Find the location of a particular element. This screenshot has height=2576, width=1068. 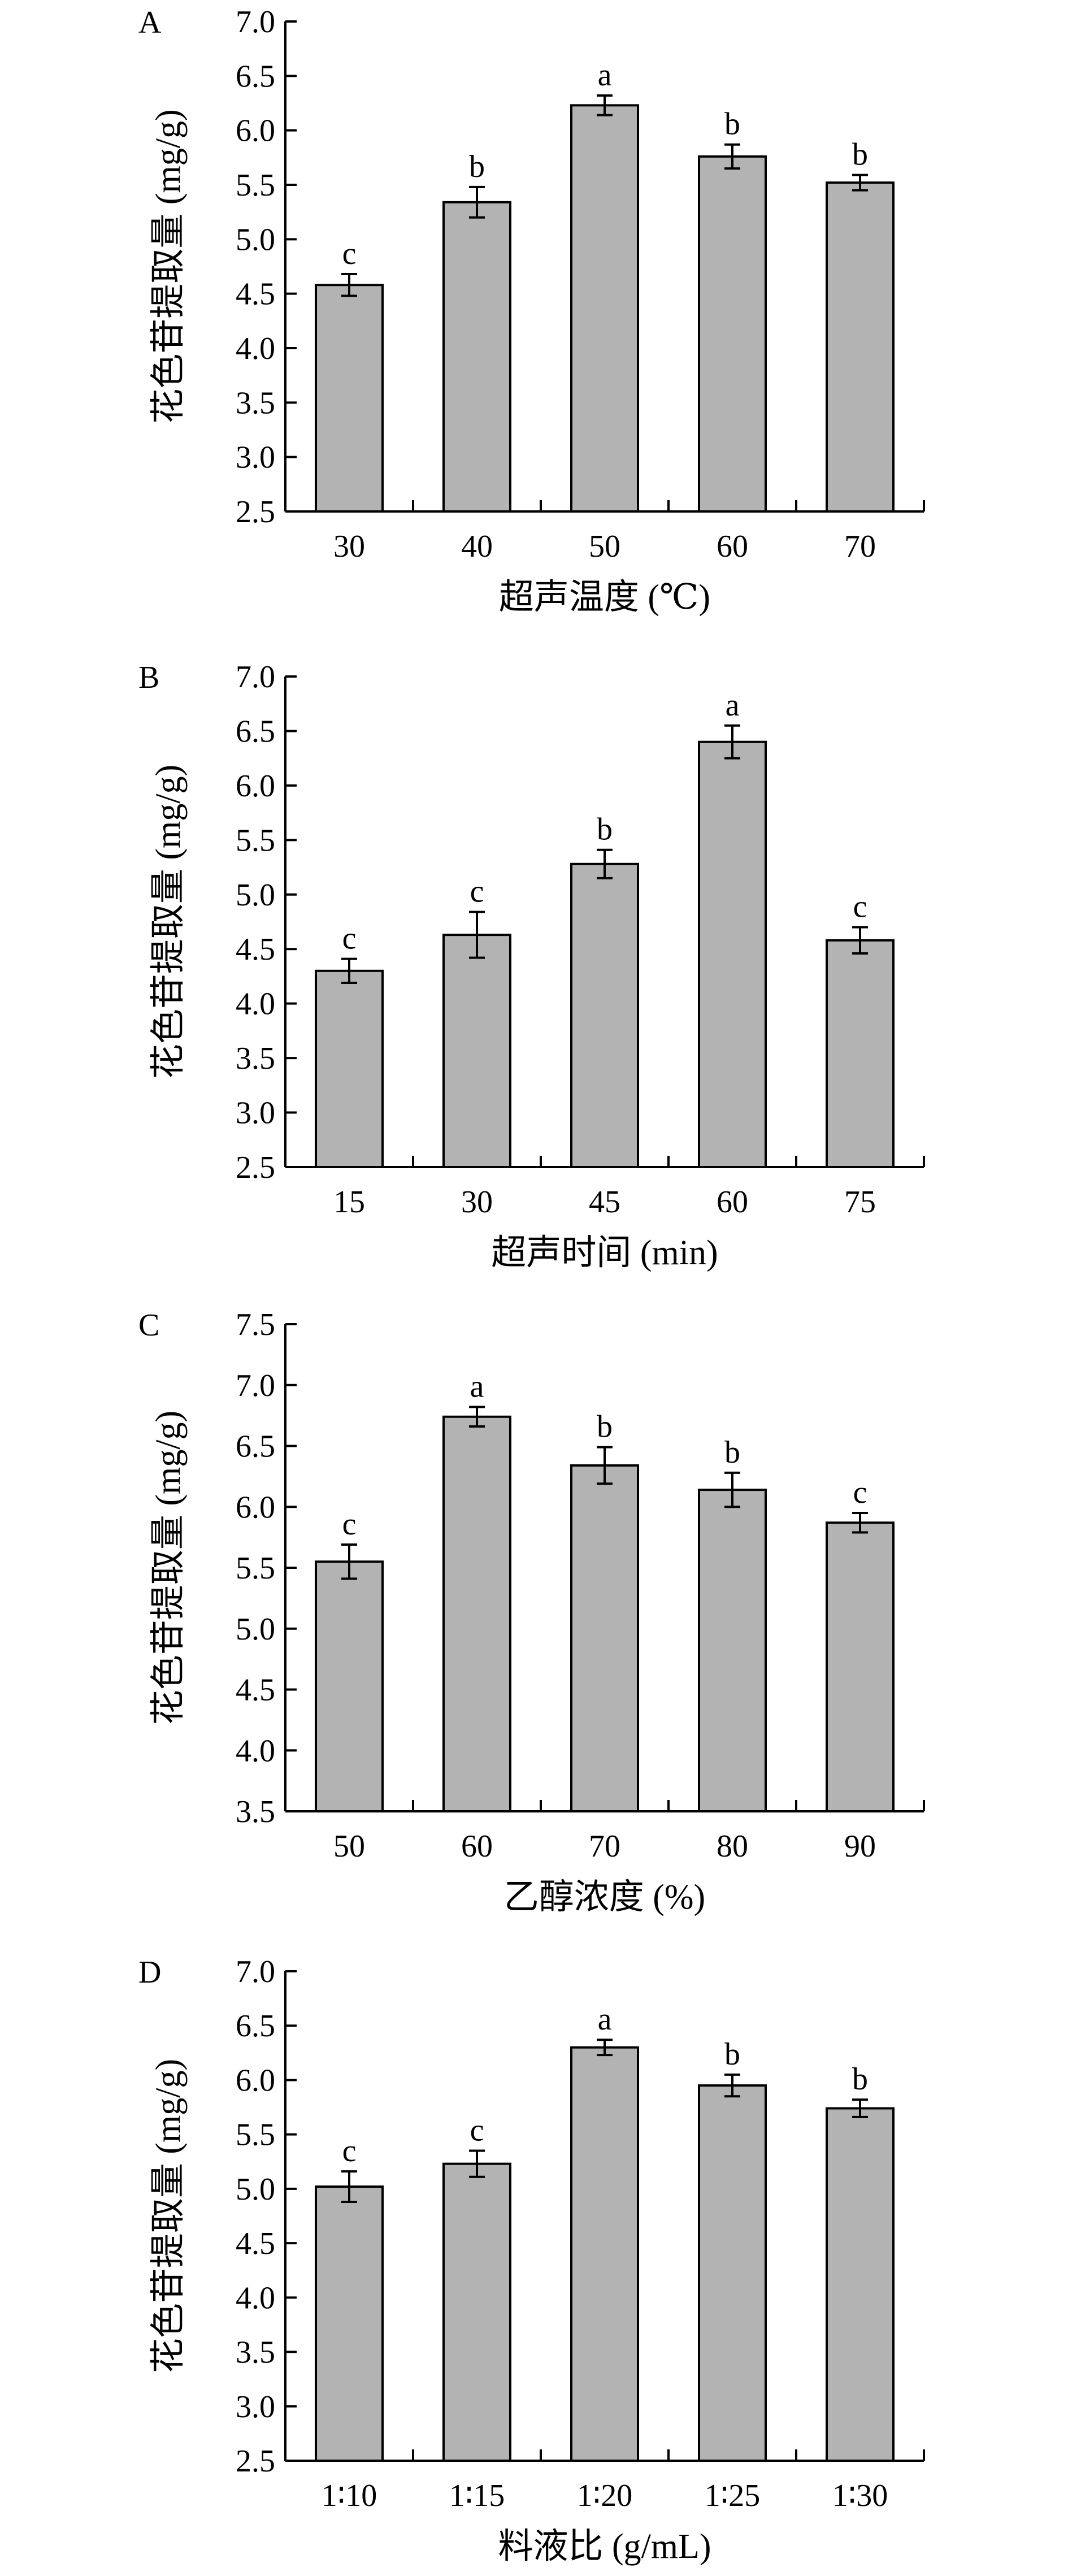

panel-label: B is located at coordinates (148, 677).